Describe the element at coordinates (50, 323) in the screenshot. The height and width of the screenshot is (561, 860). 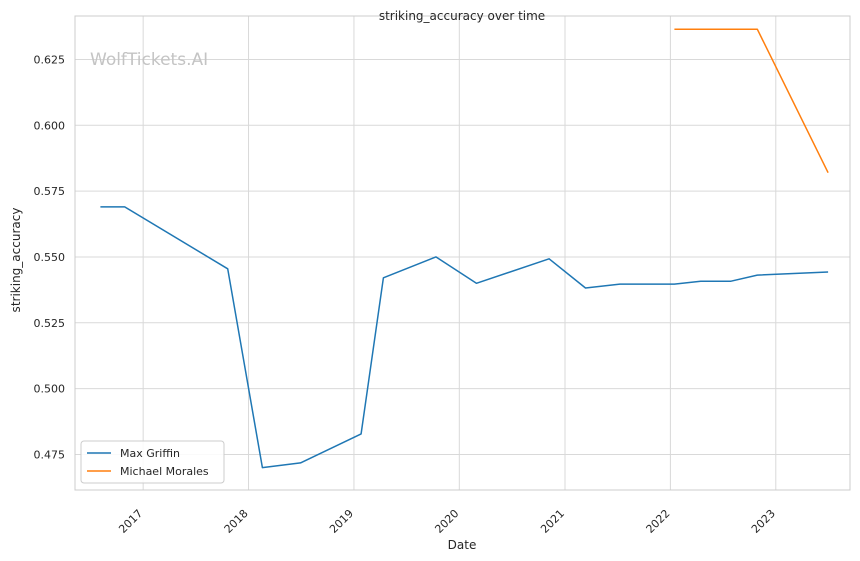
I see `y-tick-label: 0.525` at that location.